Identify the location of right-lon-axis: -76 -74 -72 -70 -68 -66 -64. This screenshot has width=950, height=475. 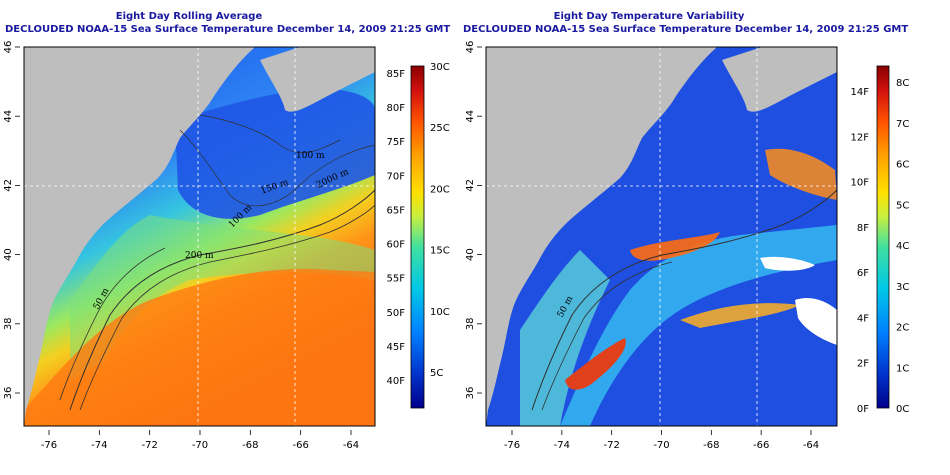
(661, 440).